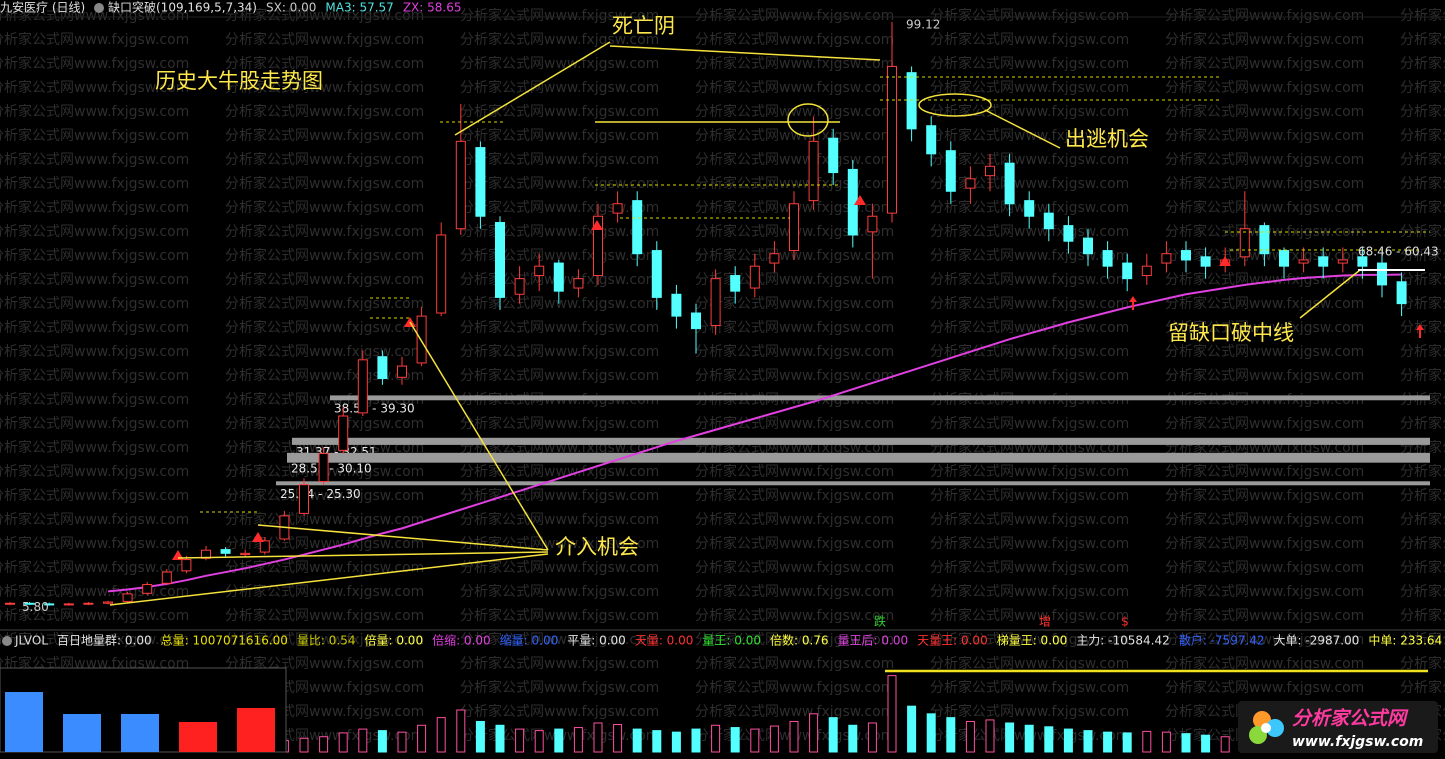 The image size is (1445, 759). I want to click on pointer, so click(403, 537).